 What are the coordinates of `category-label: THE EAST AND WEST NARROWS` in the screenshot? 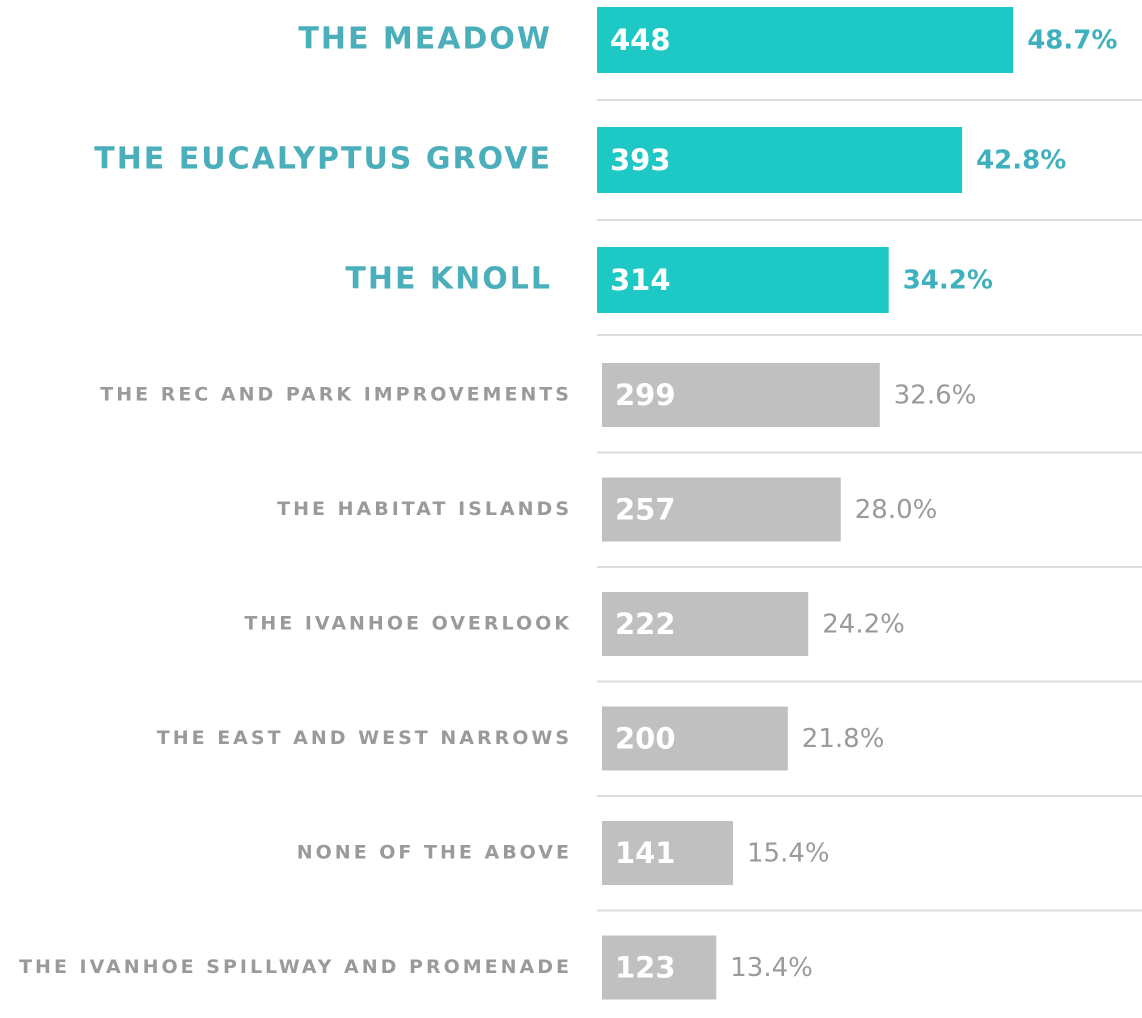 It's located at (364, 738).